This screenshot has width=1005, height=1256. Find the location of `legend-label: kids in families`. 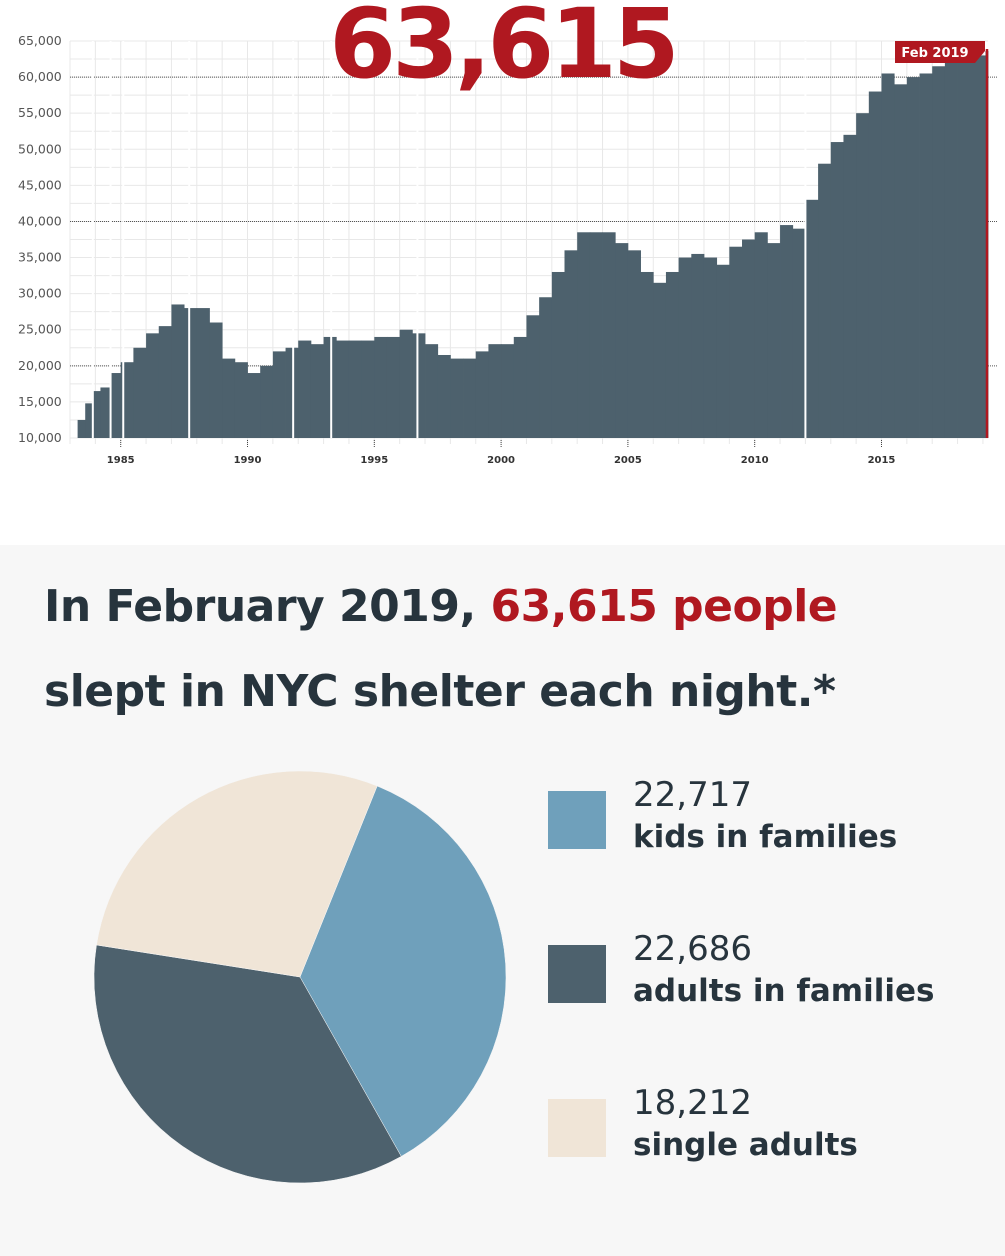

legend-label: kids in families is located at coordinates (765, 837).